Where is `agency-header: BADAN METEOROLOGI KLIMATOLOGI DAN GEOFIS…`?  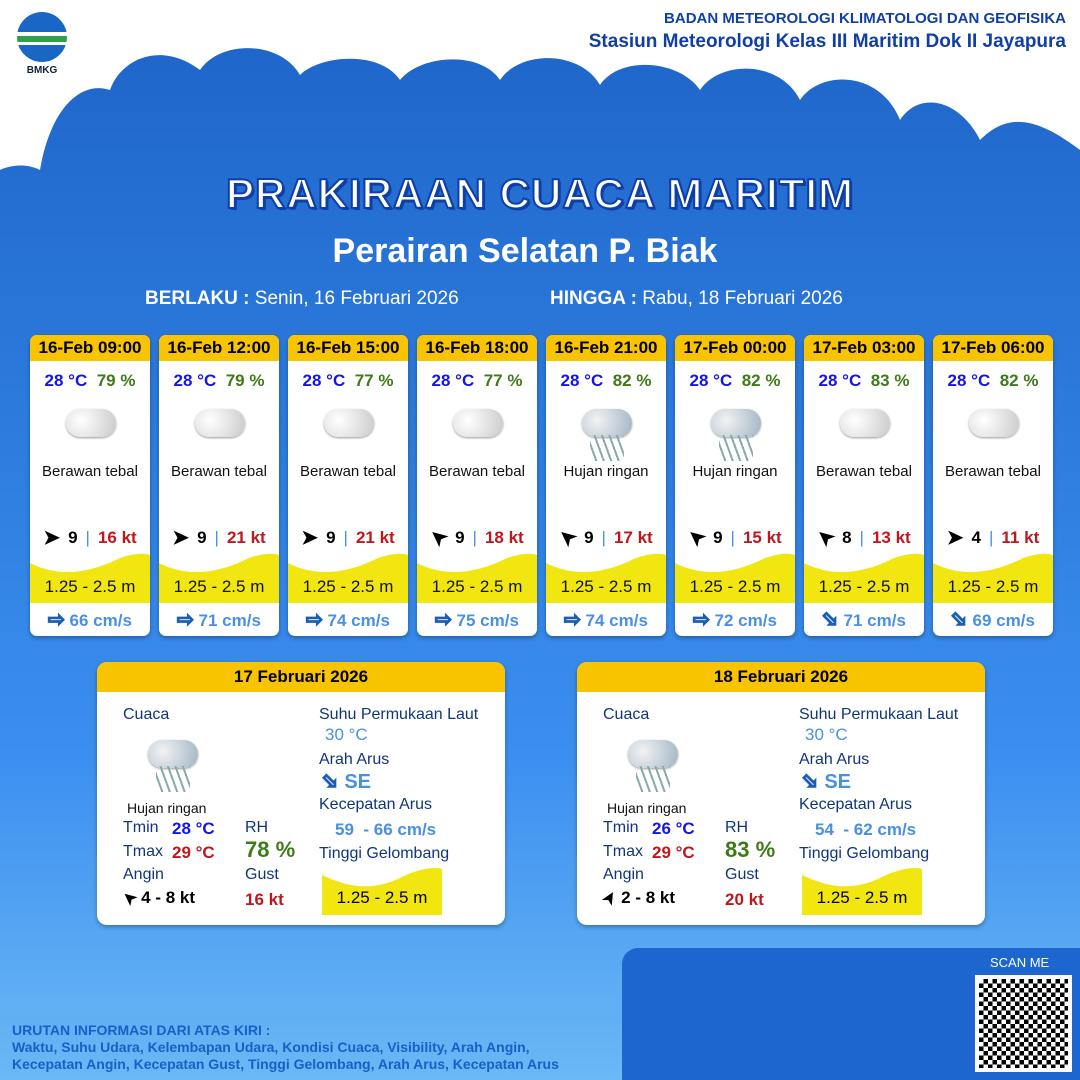 agency-header: BADAN METEOROLOGI KLIMATOLOGI DAN GEOFIS… is located at coordinates (827, 31).